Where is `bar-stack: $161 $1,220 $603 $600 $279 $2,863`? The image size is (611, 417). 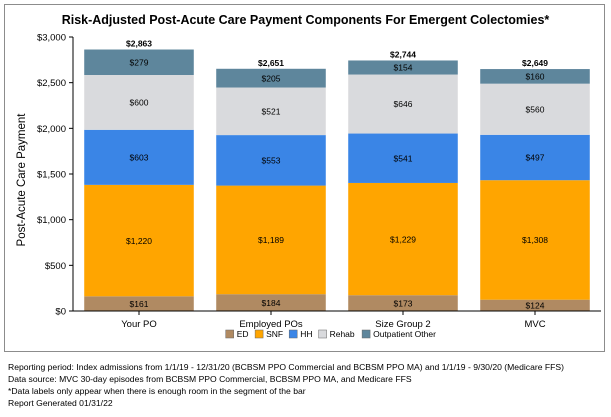 bar-stack: $161 $1,220 $603 $600 $279 $2,863 is located at coordinates (139, 175).